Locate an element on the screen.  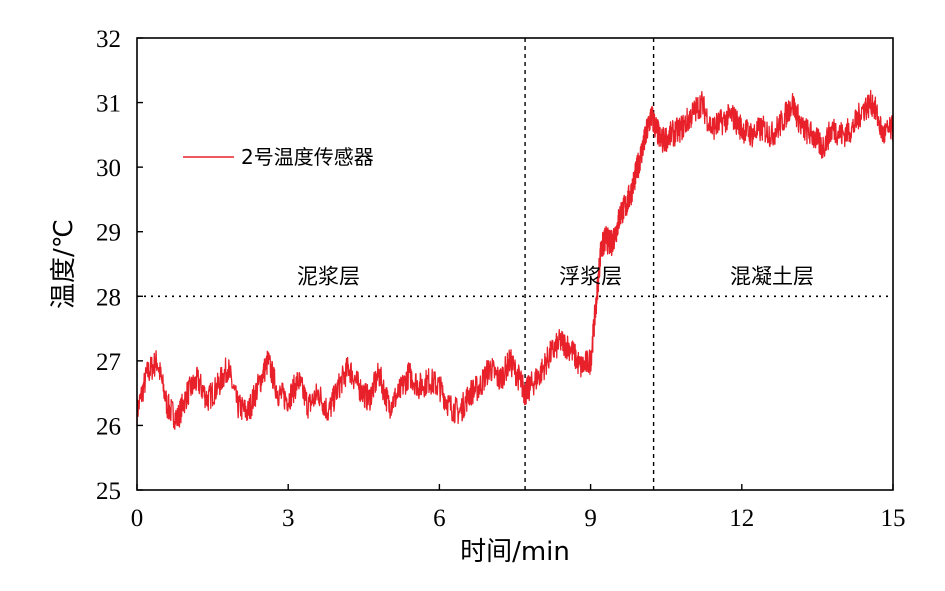
x-tick-label: 0 is located at coordinates (137, 518).